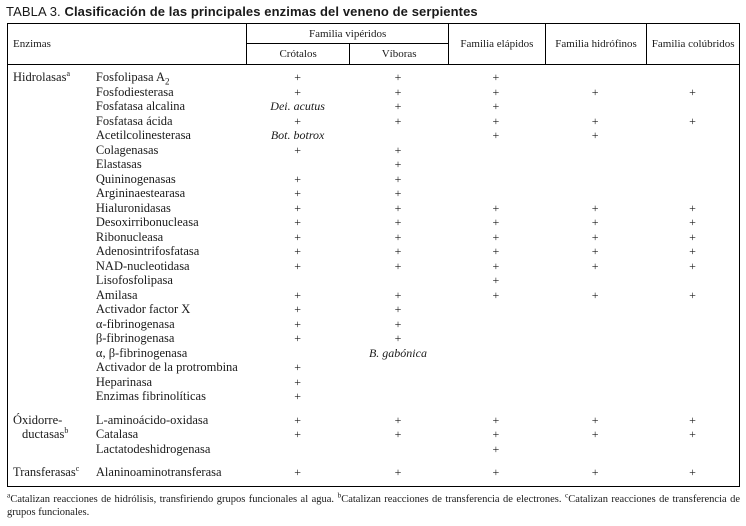 The image size is (746, 526). What do you see at coordinates (42, 76) in the screenshot?
I see `group-label: Hidrolasasa` at bounding box center [42, 76].